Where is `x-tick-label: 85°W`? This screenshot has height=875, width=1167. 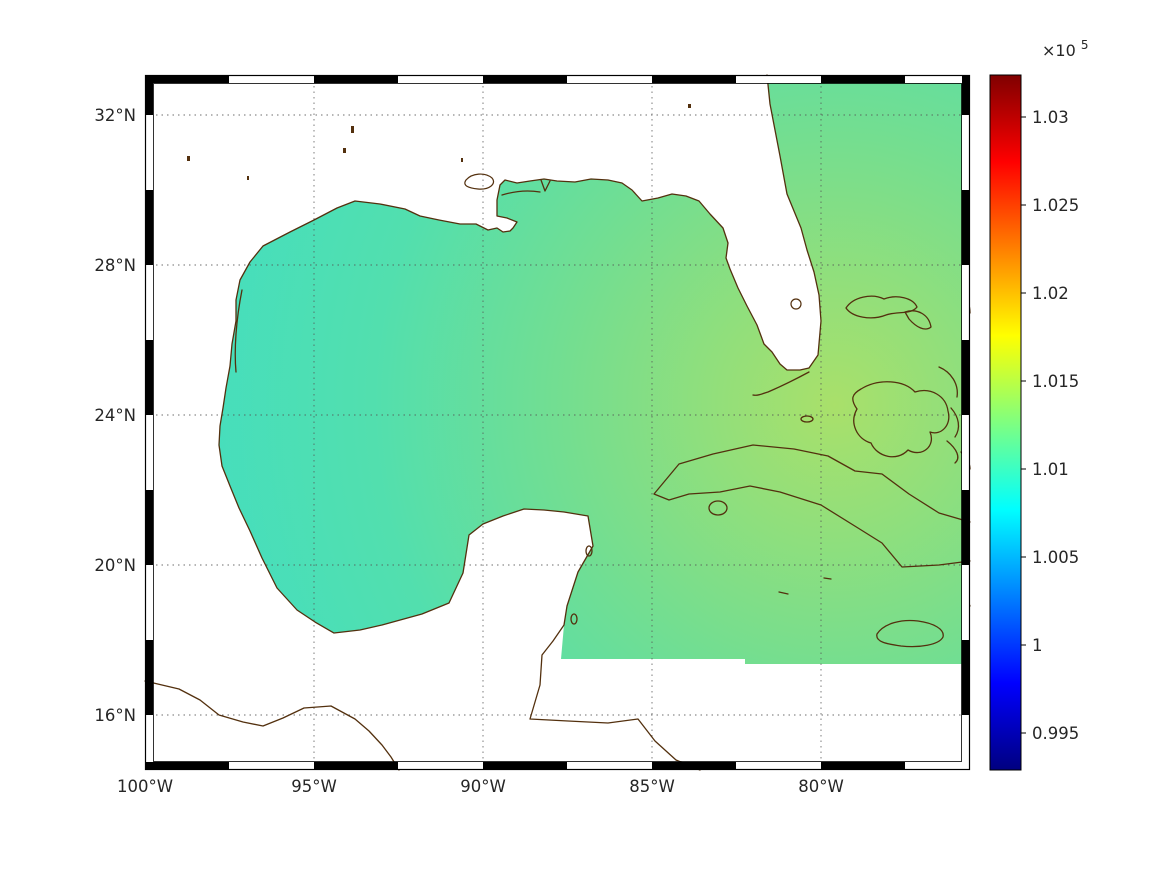 x-tick-label: 85°W is located at coordinates (652, 786).